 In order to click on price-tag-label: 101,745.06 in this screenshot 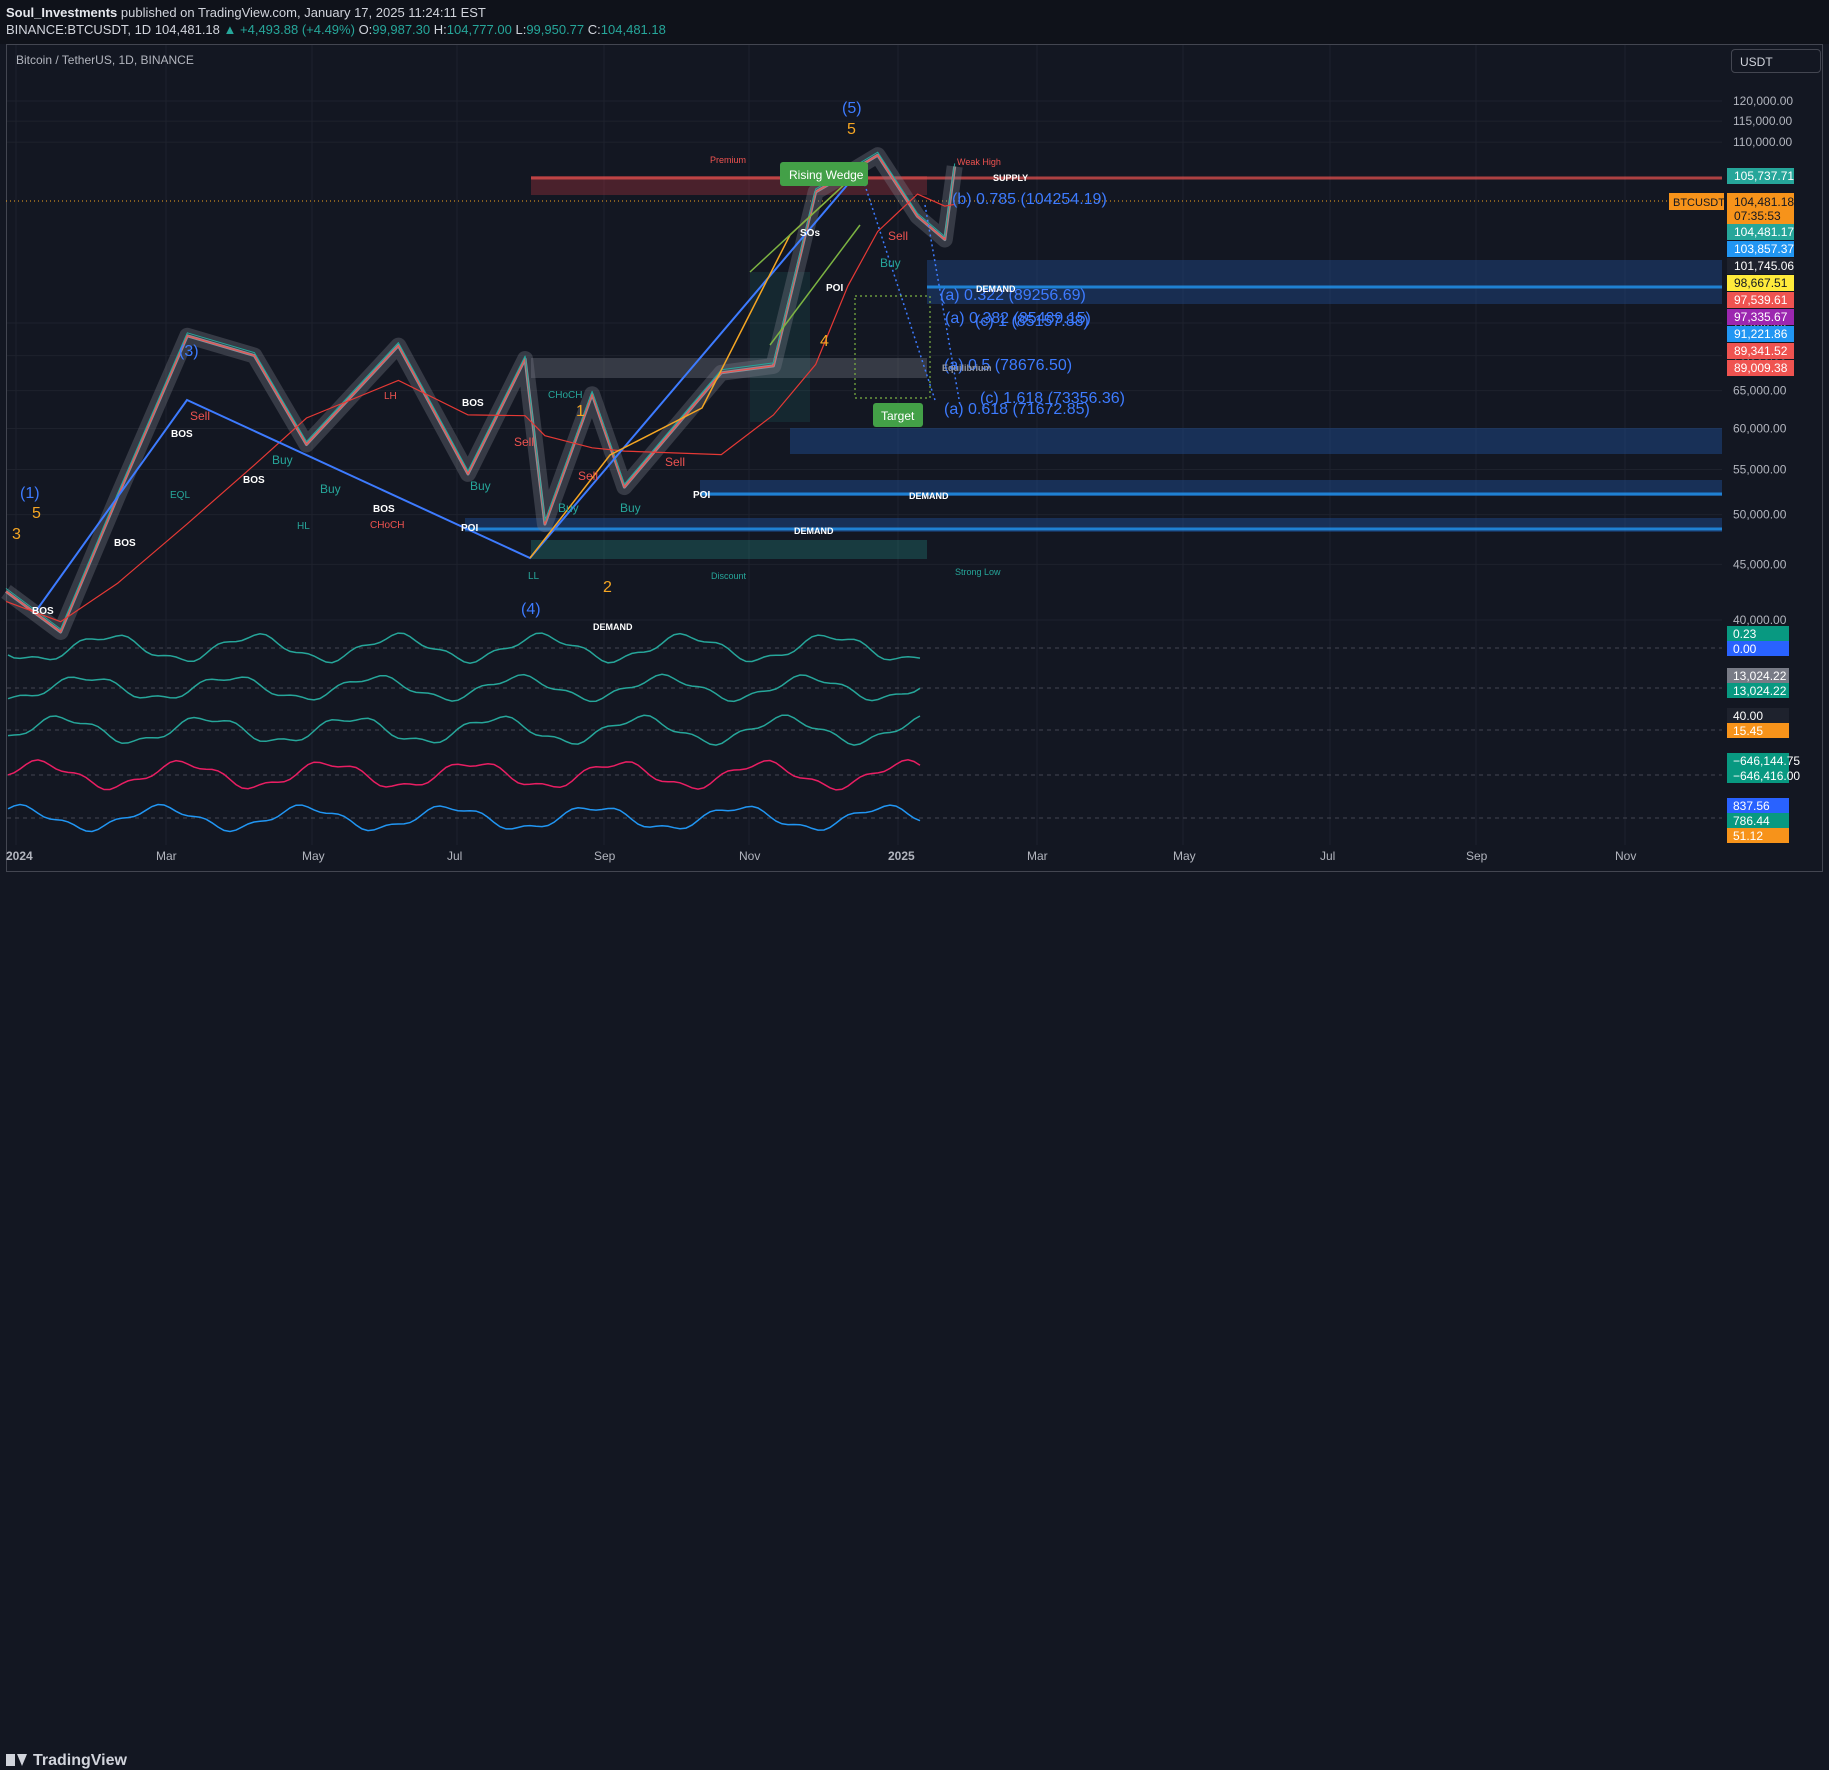, I will do `click(1764, 266)`.